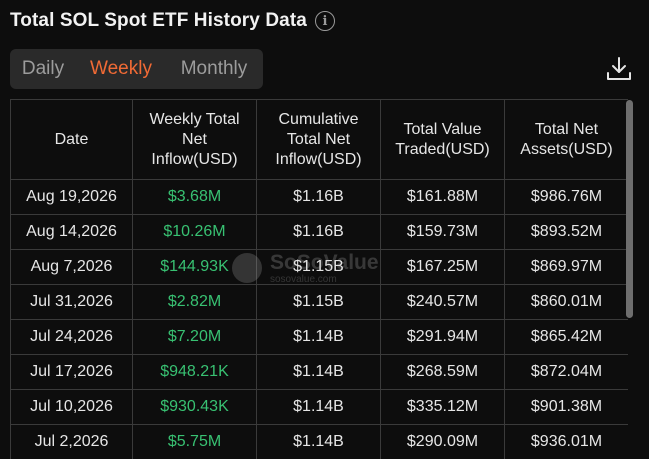 Image resolution: width=649 pixels, height=459 pixels. What do you see at coordinates (566, 139) in the screenshot?
I see `column-header-net-assets: Total Net Assets(USD)` at bounding box center [566, 139].